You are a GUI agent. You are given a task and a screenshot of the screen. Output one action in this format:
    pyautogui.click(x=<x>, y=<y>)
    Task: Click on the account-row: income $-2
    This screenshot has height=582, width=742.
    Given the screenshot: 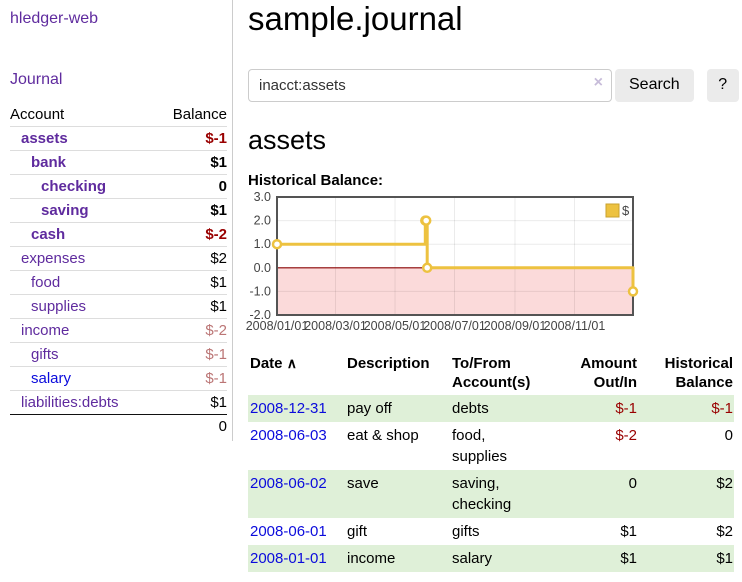 What is the action you would take?
    pyautogui.click(x=118, y=330)
    